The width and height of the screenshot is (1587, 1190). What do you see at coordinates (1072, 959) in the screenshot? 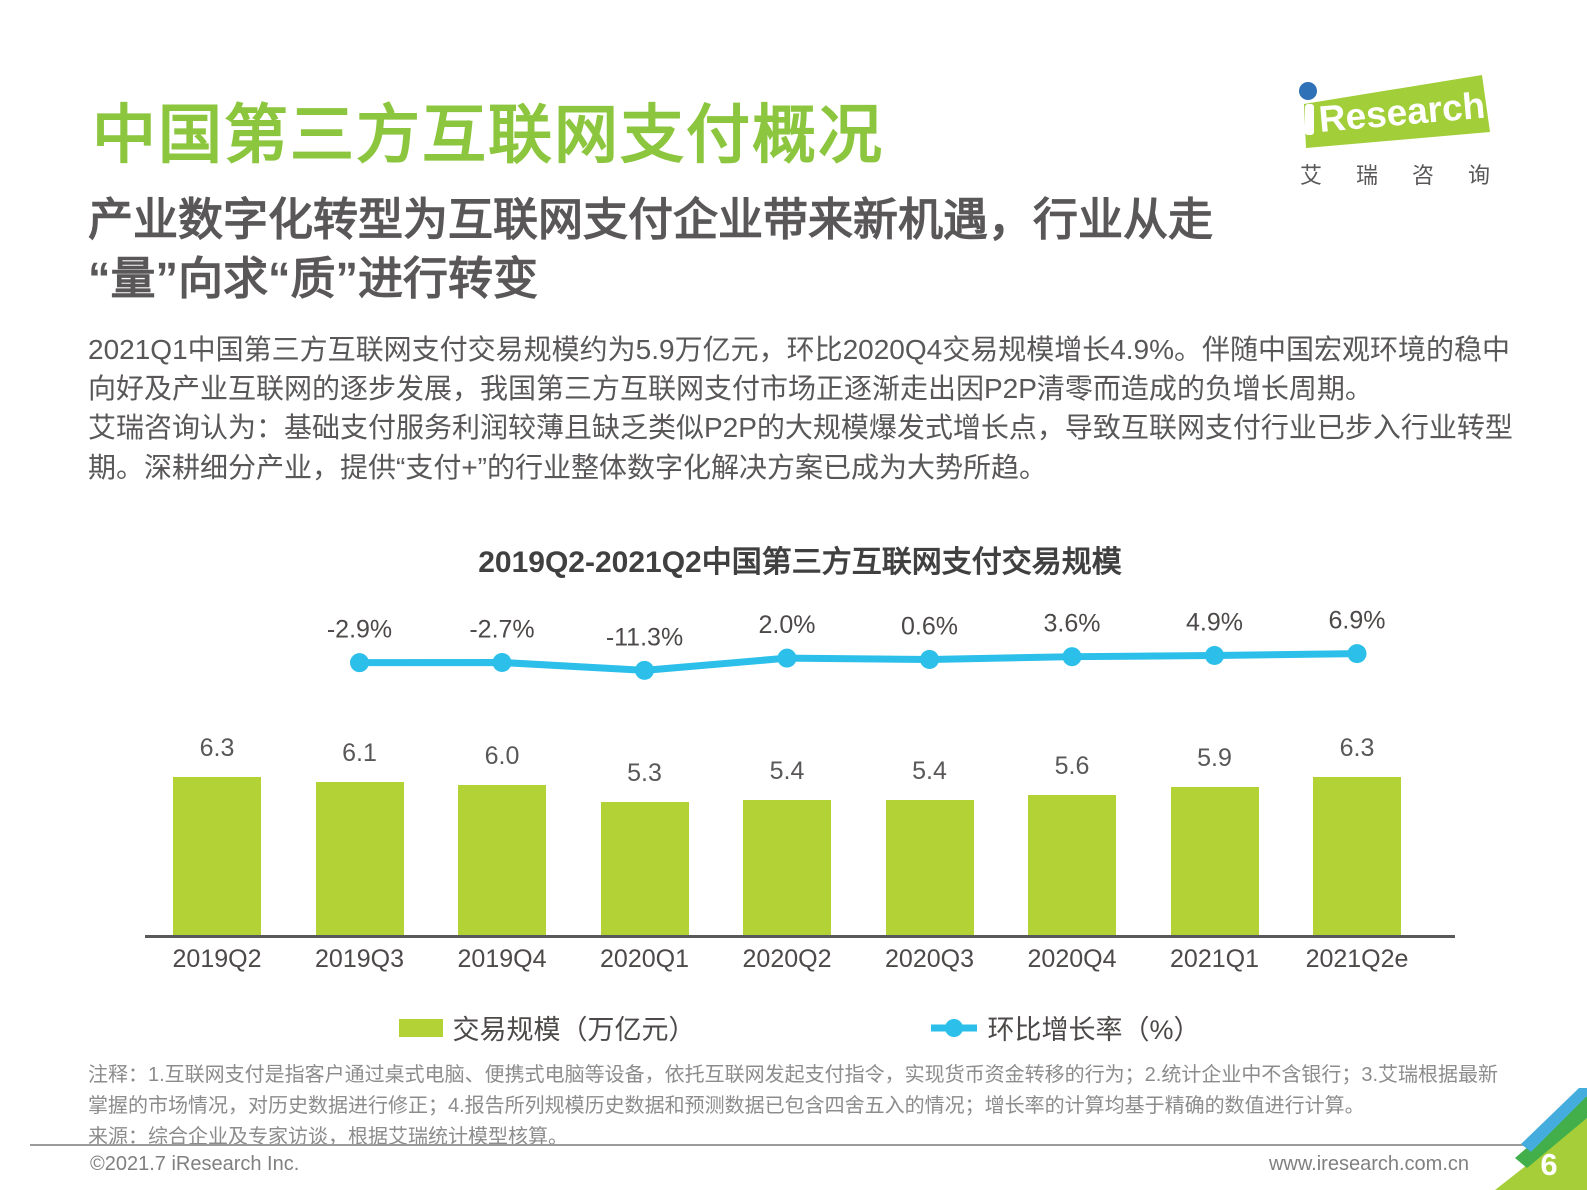
I see `x-axis-label: 2020Q4` at bounding box center [1072, 959].